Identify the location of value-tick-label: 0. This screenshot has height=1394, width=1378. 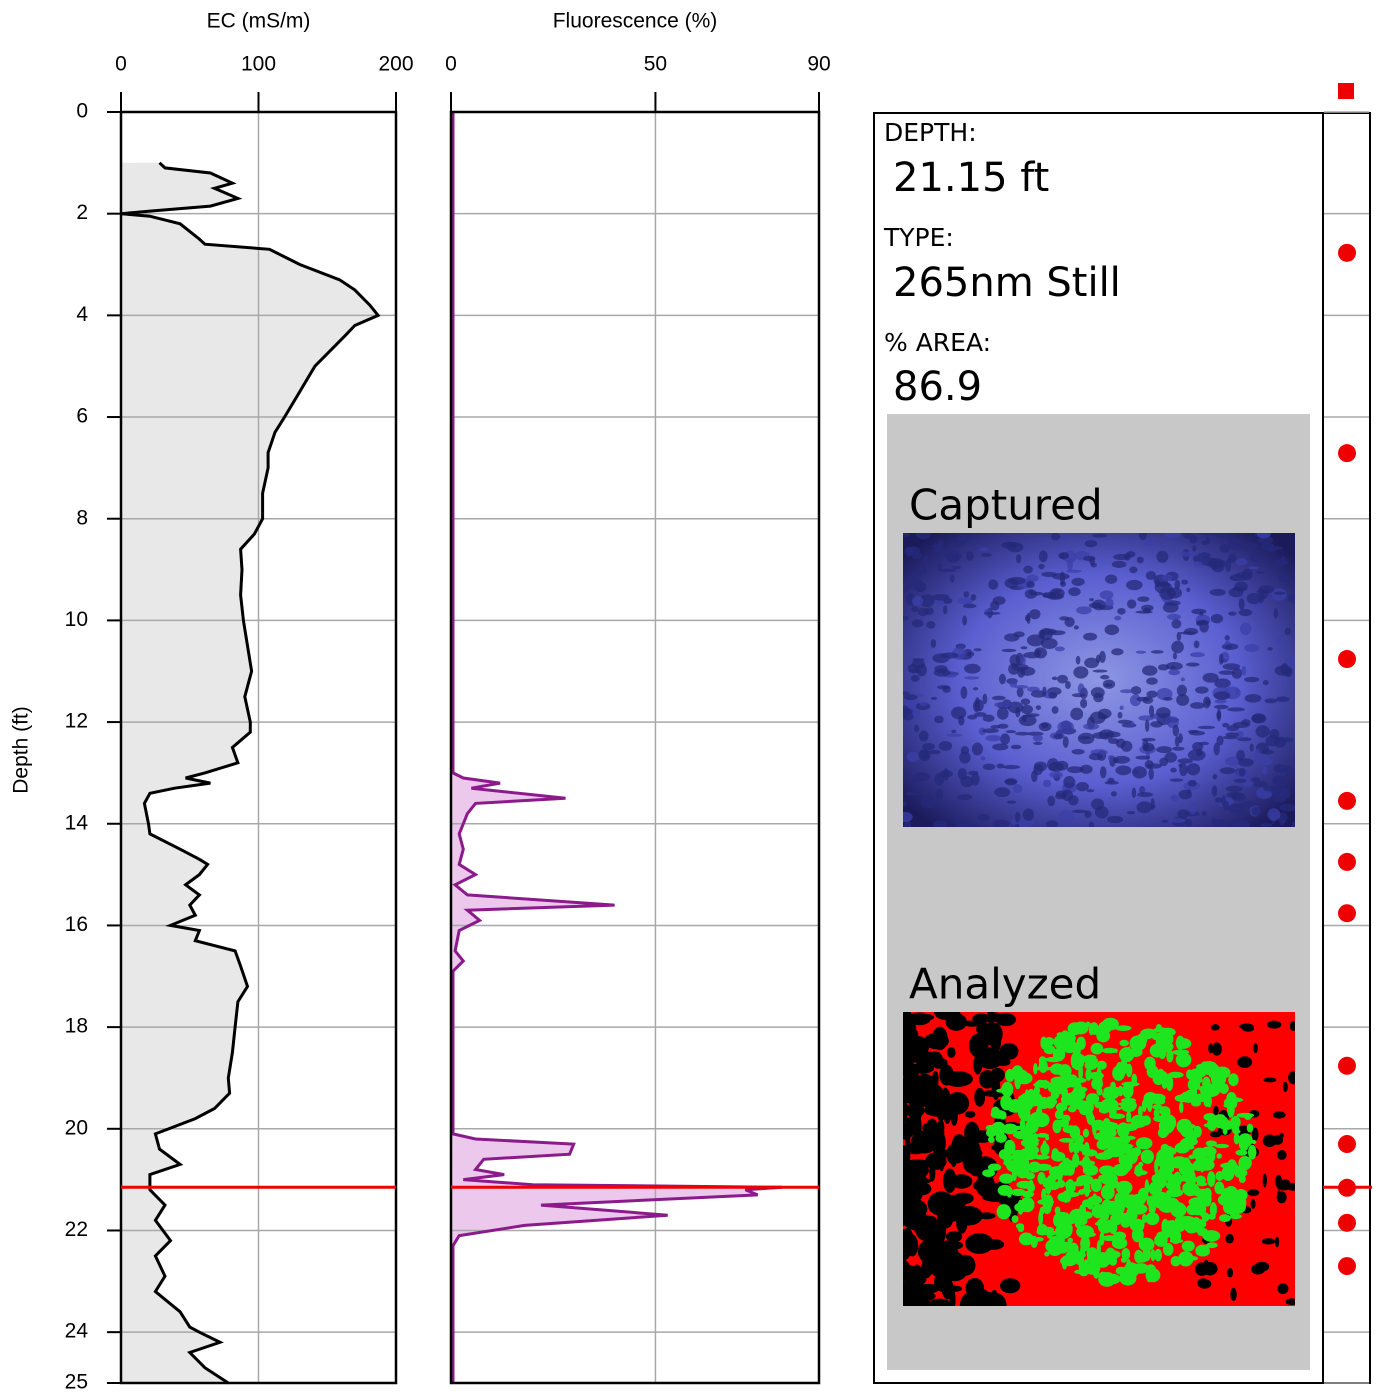
(121, 64).